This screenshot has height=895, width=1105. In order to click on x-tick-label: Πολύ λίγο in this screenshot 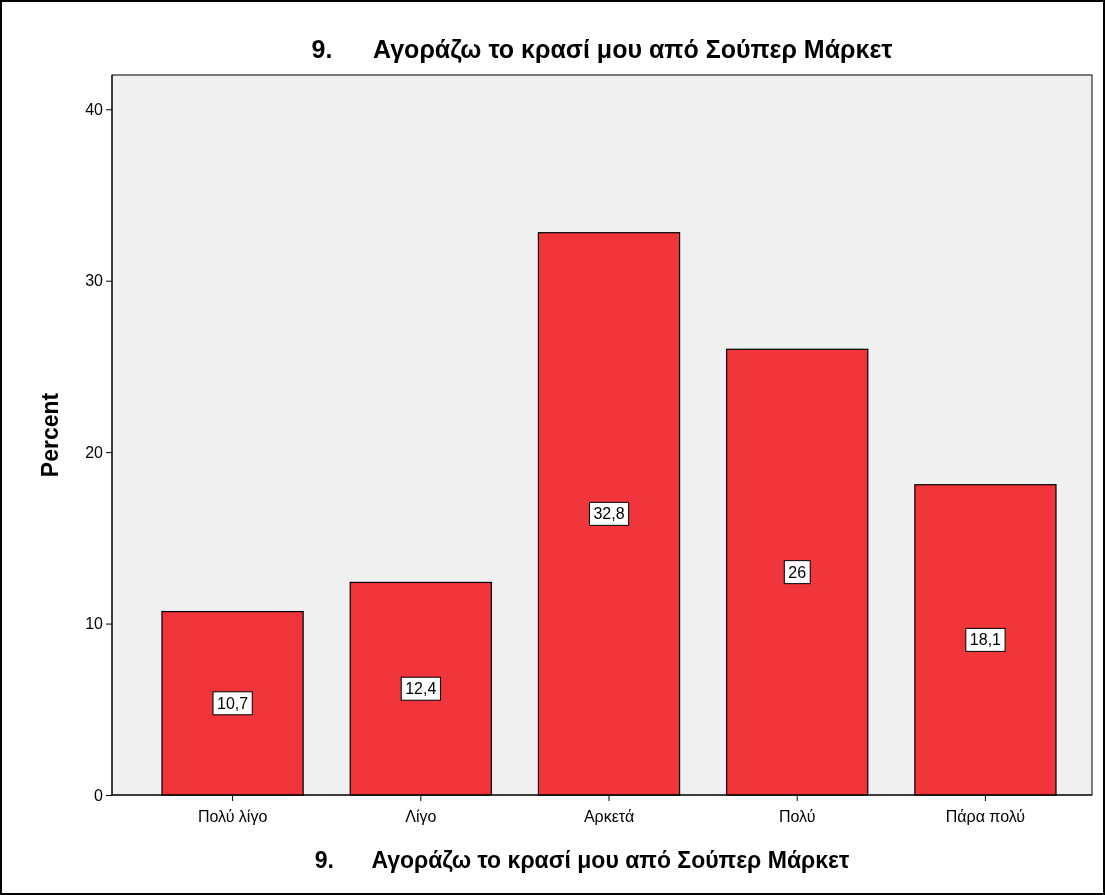, I will do `click(232, 816)`.